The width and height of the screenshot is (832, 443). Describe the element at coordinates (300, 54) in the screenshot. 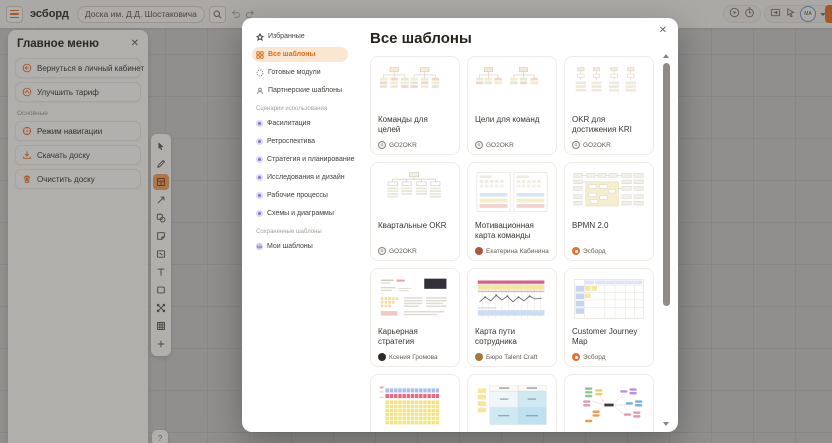

I see `sidebar-item-all-templates: Все шаблоны` at that location.